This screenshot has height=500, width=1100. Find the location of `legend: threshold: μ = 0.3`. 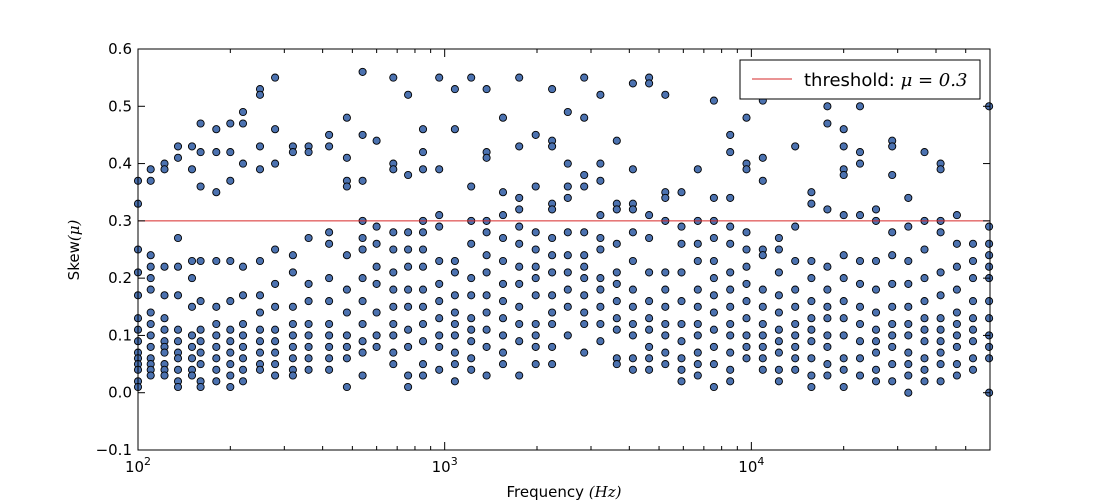

legend: threshold: μ = 0.3 is located at coordinates (860, 79).